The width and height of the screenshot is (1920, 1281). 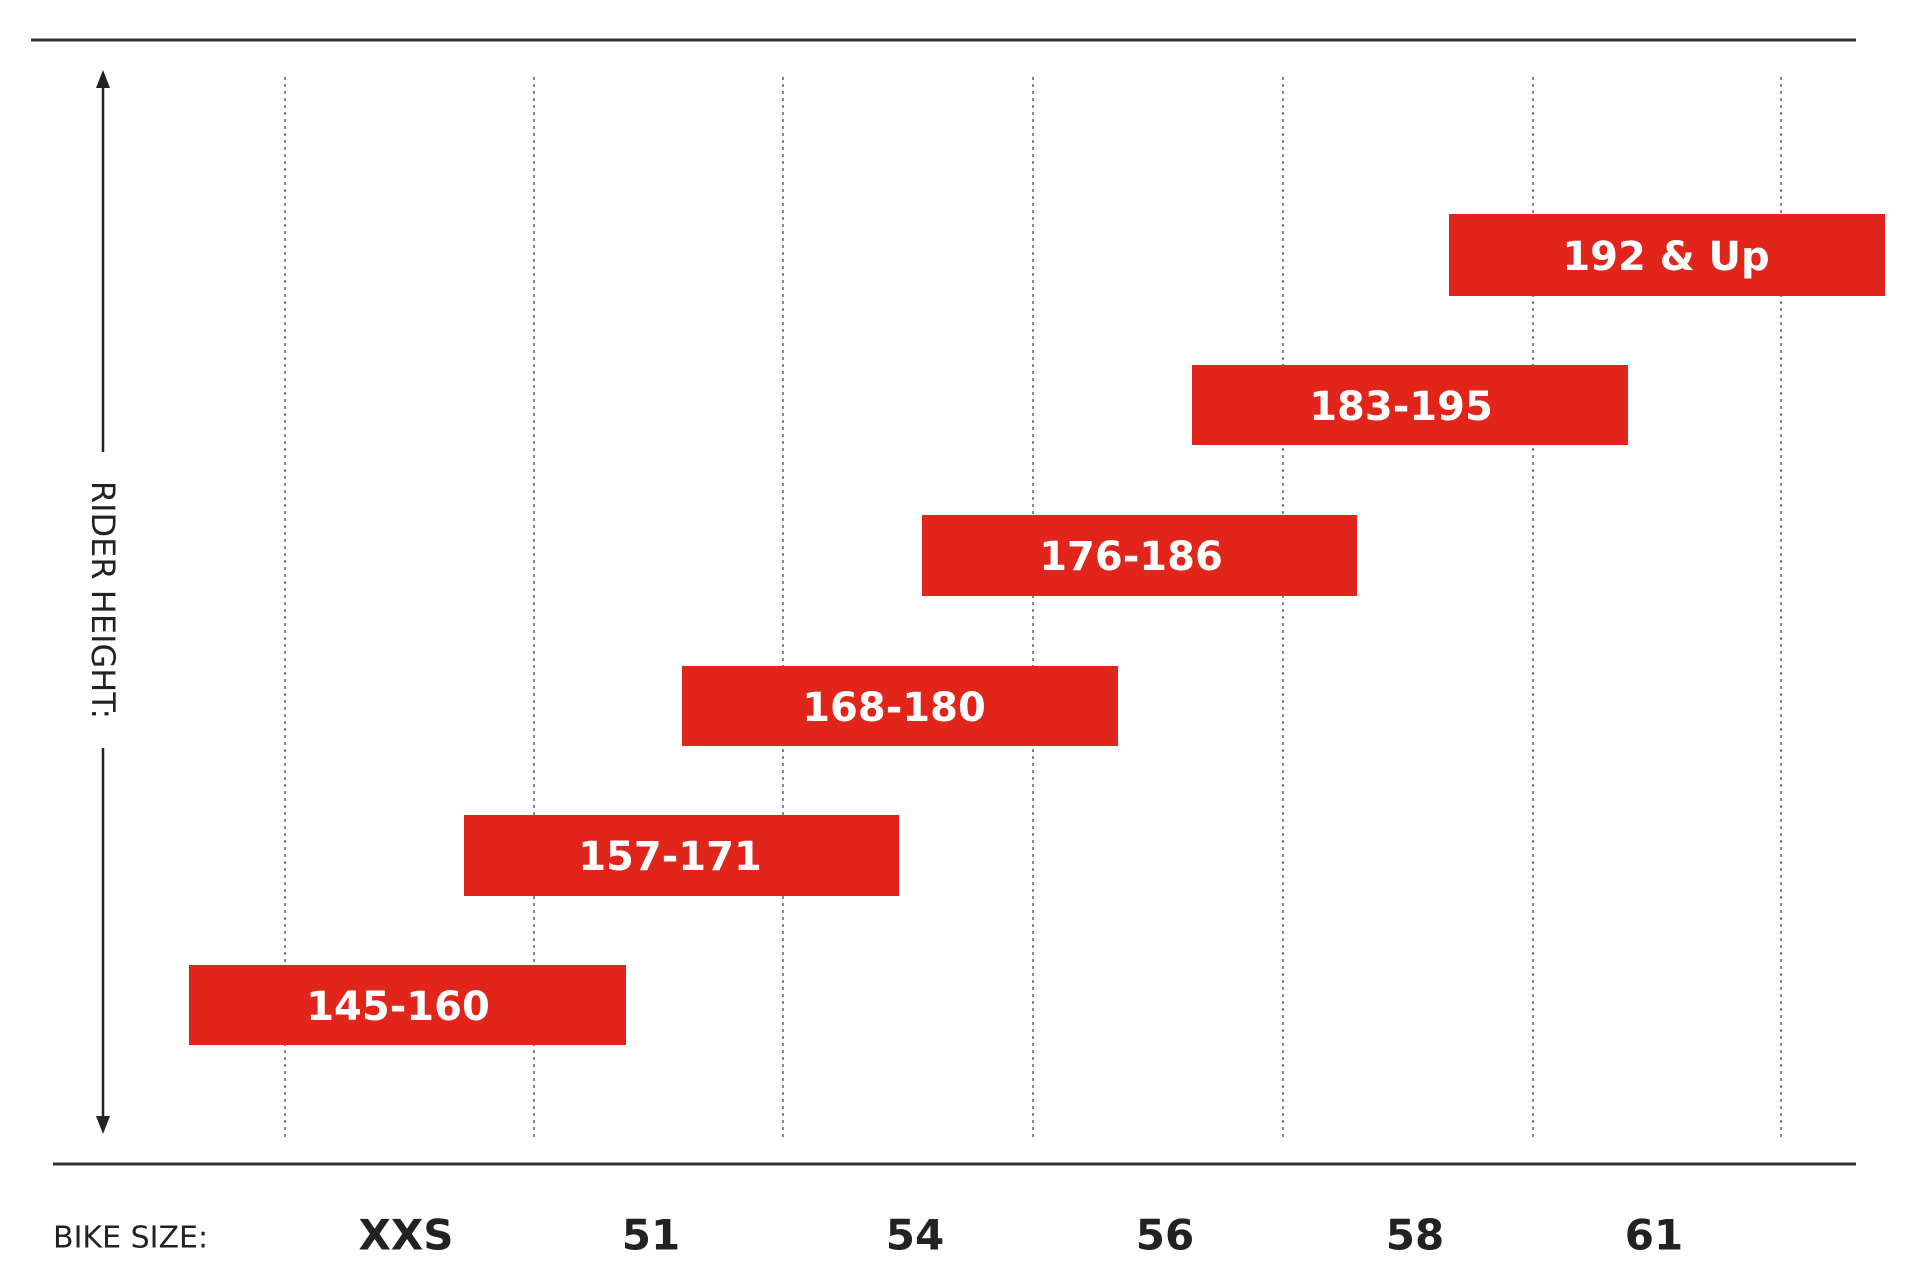 What do you see at coordinates (1020, 1235) in the screenshot?
I see `sizes: XXS 51 54 56 58 61` at bounding box center [1020, 1235].